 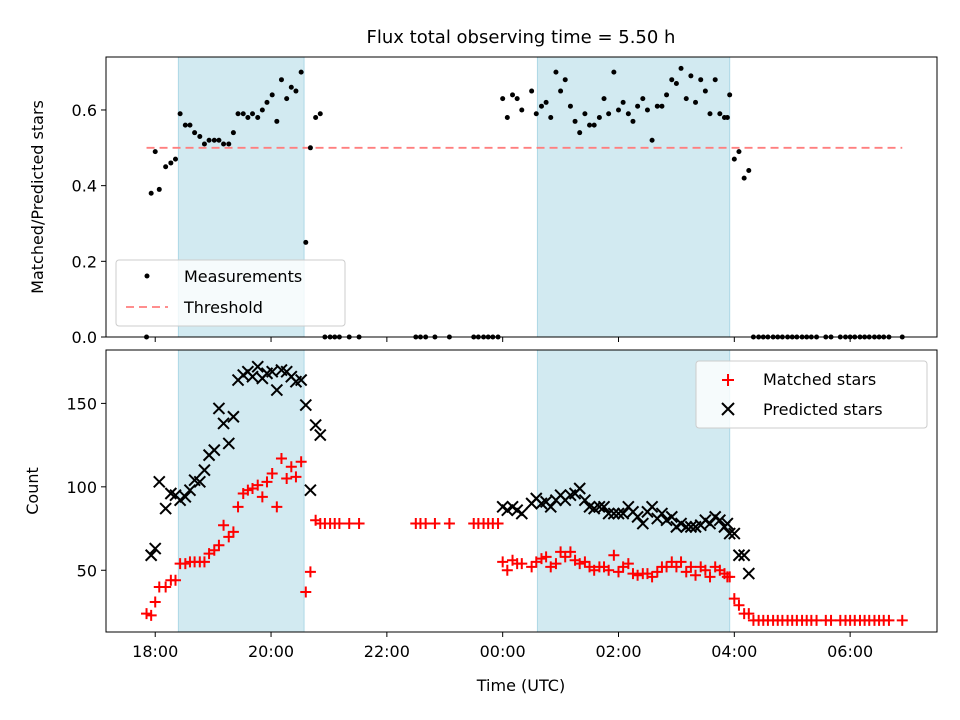 What do you see at coordinates (37, 197) in the screenshot?
I see `top-y-label: Matched/Predicted stars` at bounding box center [37, 197].